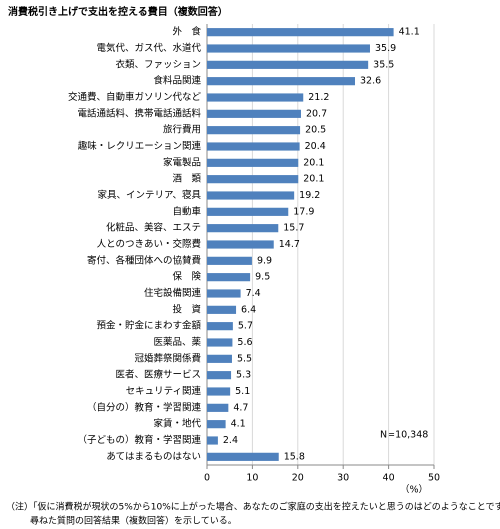 The width and height of the screenshot is (500, 529). I want to click on y-tick-label: 預金・貯金にまわす金額, so click(148, 326).